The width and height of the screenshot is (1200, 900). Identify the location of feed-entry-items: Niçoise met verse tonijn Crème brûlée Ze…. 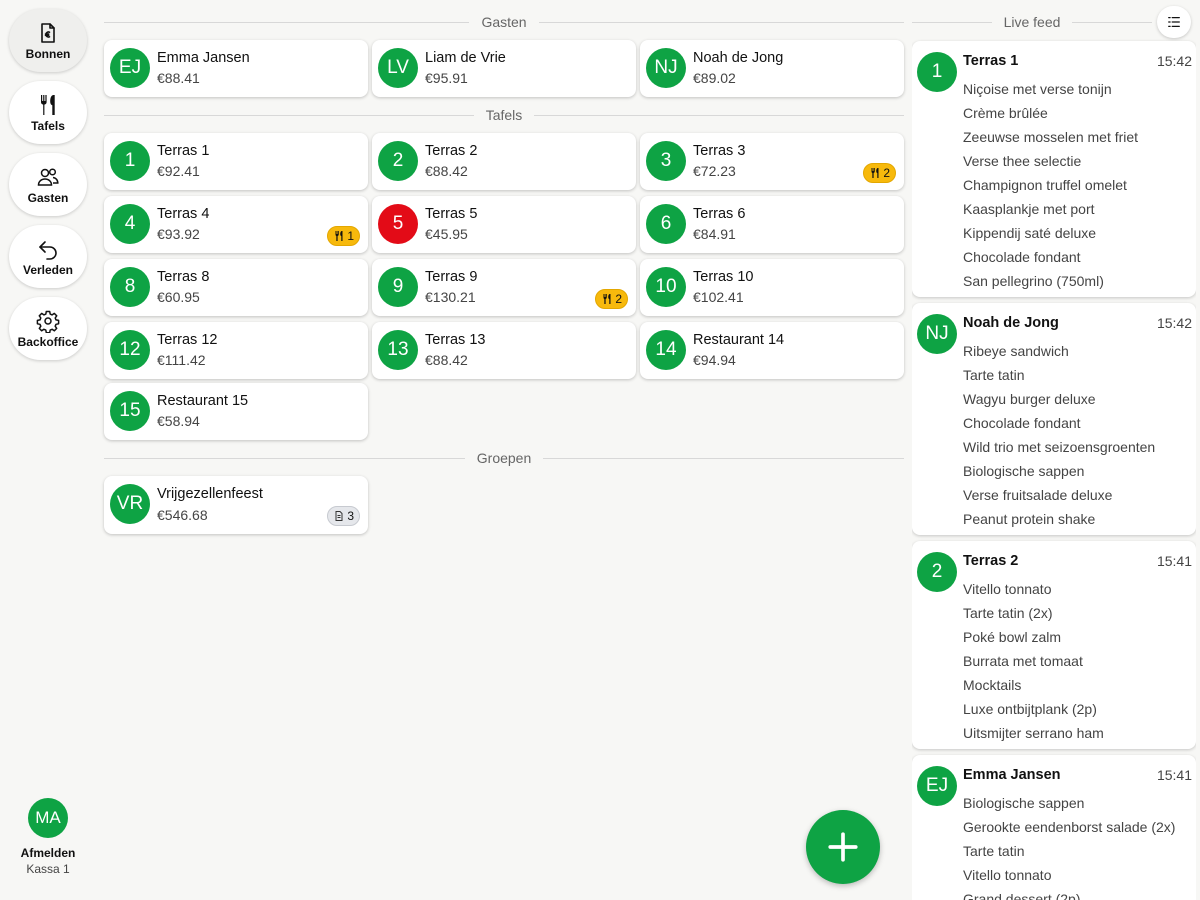
(1050, 185).